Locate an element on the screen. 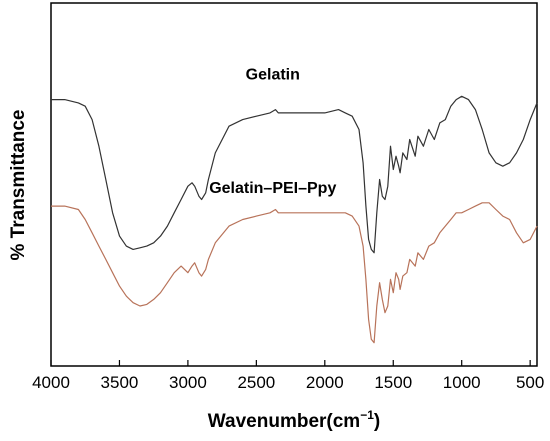 The image size is (550, 441). x-axis-title-superscript: −1 is located at coordinates (367, 415).